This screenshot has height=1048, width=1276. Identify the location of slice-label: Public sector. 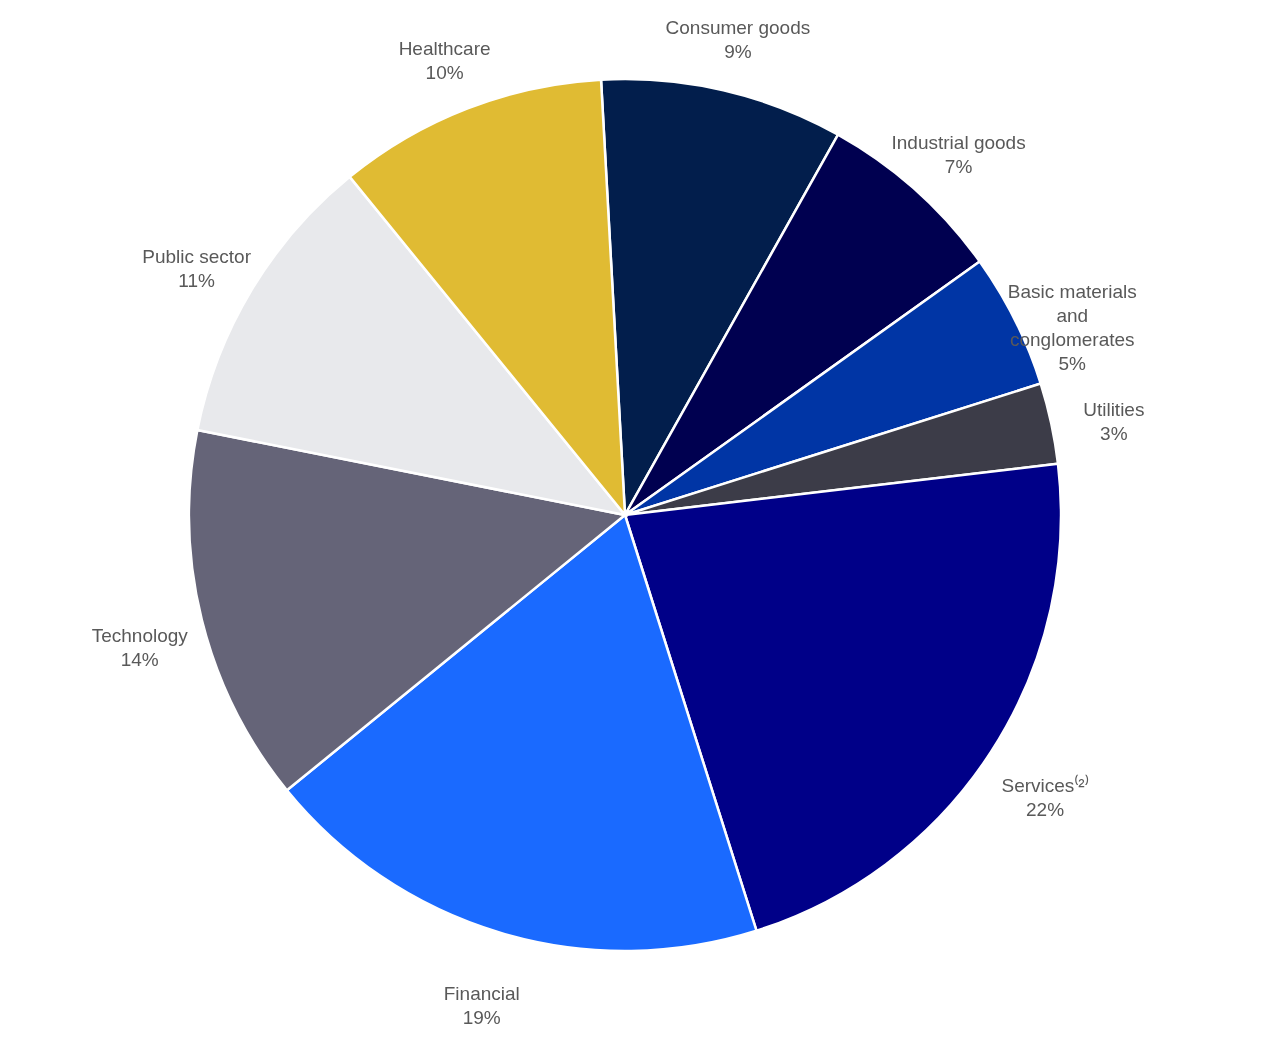
(197, 257).